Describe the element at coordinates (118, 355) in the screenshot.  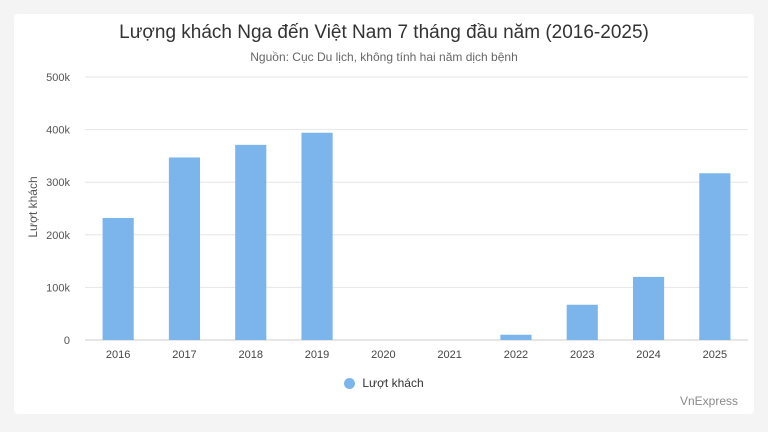
I see `x-tick-label: 2016` at that location.